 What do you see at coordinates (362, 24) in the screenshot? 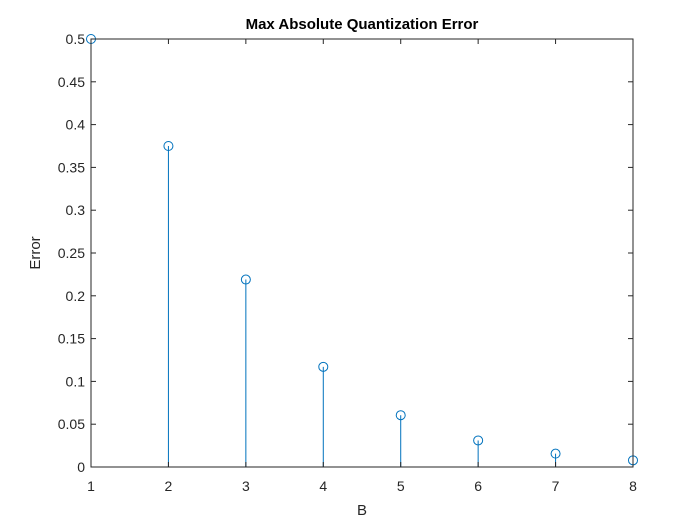
I see `chart-title: Max Absolute Quantization Error` at bounding box center [362, 24].